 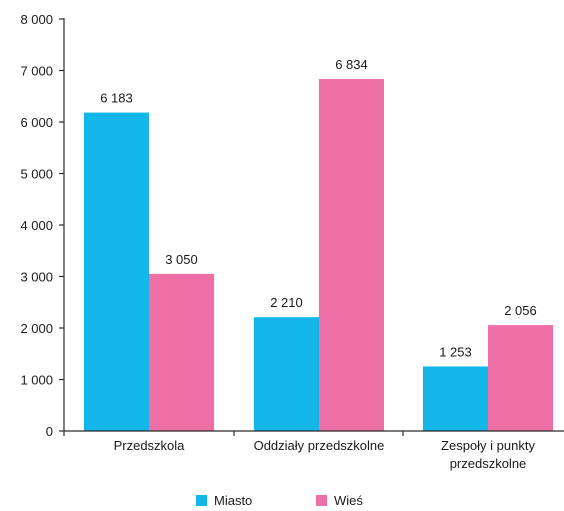 I want to click on bar-value-label: 1 253, so click(x=455, y=351).